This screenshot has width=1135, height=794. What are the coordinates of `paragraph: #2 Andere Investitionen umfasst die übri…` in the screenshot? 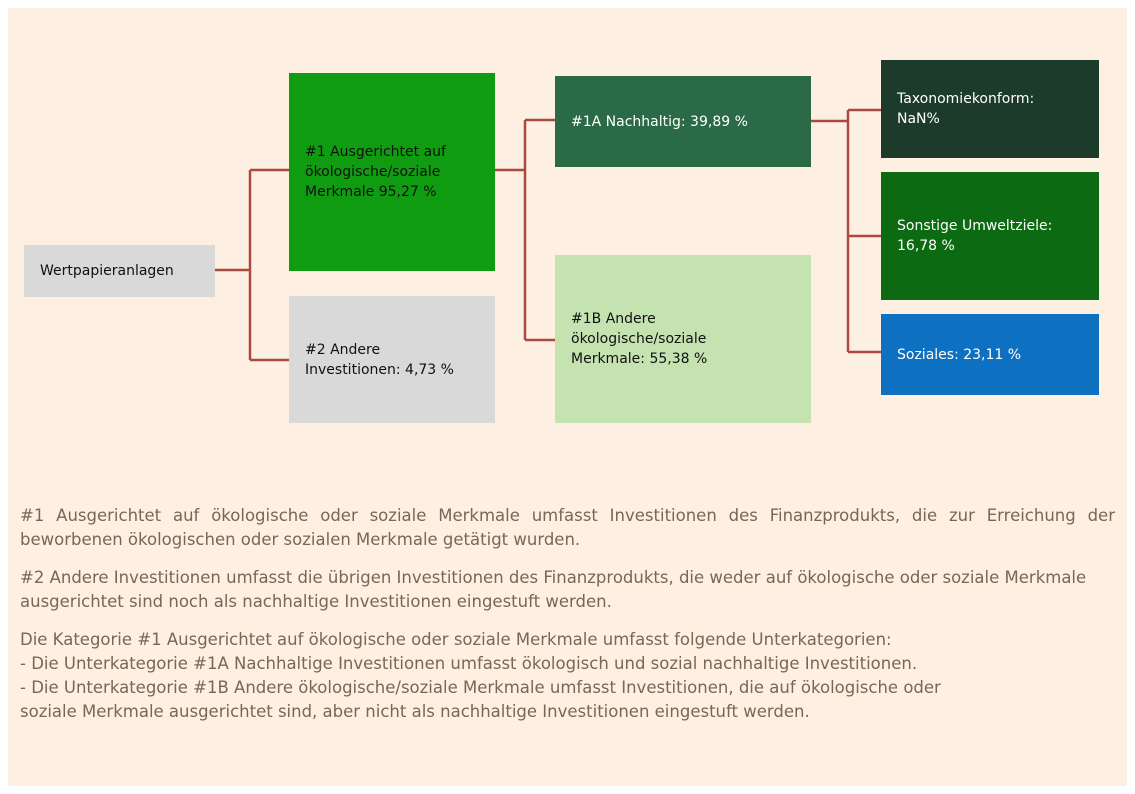 It's located at (553, 589).